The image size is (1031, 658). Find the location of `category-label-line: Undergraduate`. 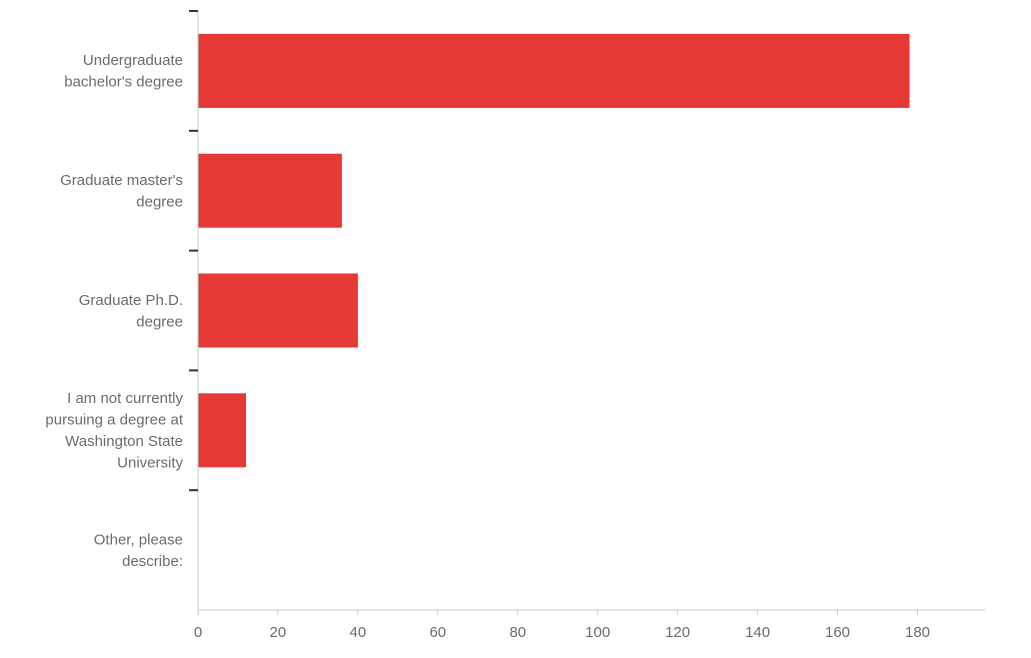

category-label-line: Undergraduate is located at coordinates (133, 60).